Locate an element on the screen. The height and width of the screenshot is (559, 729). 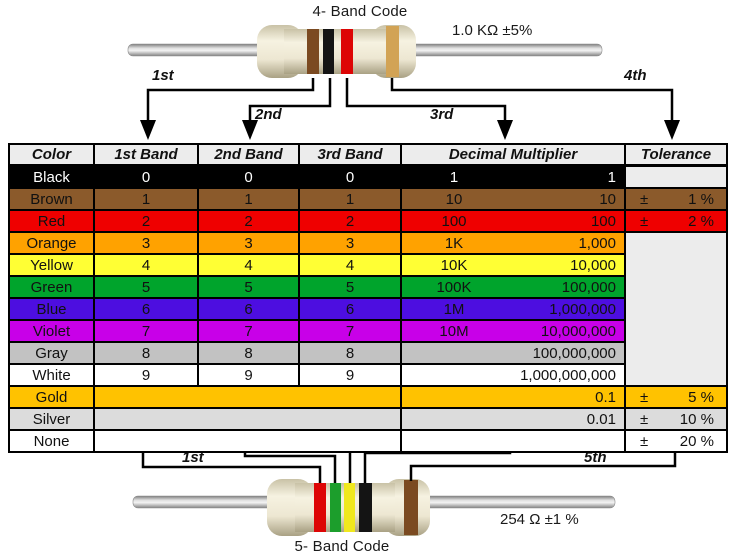
band2-cell: 4 is located at coordinates (248, 265).